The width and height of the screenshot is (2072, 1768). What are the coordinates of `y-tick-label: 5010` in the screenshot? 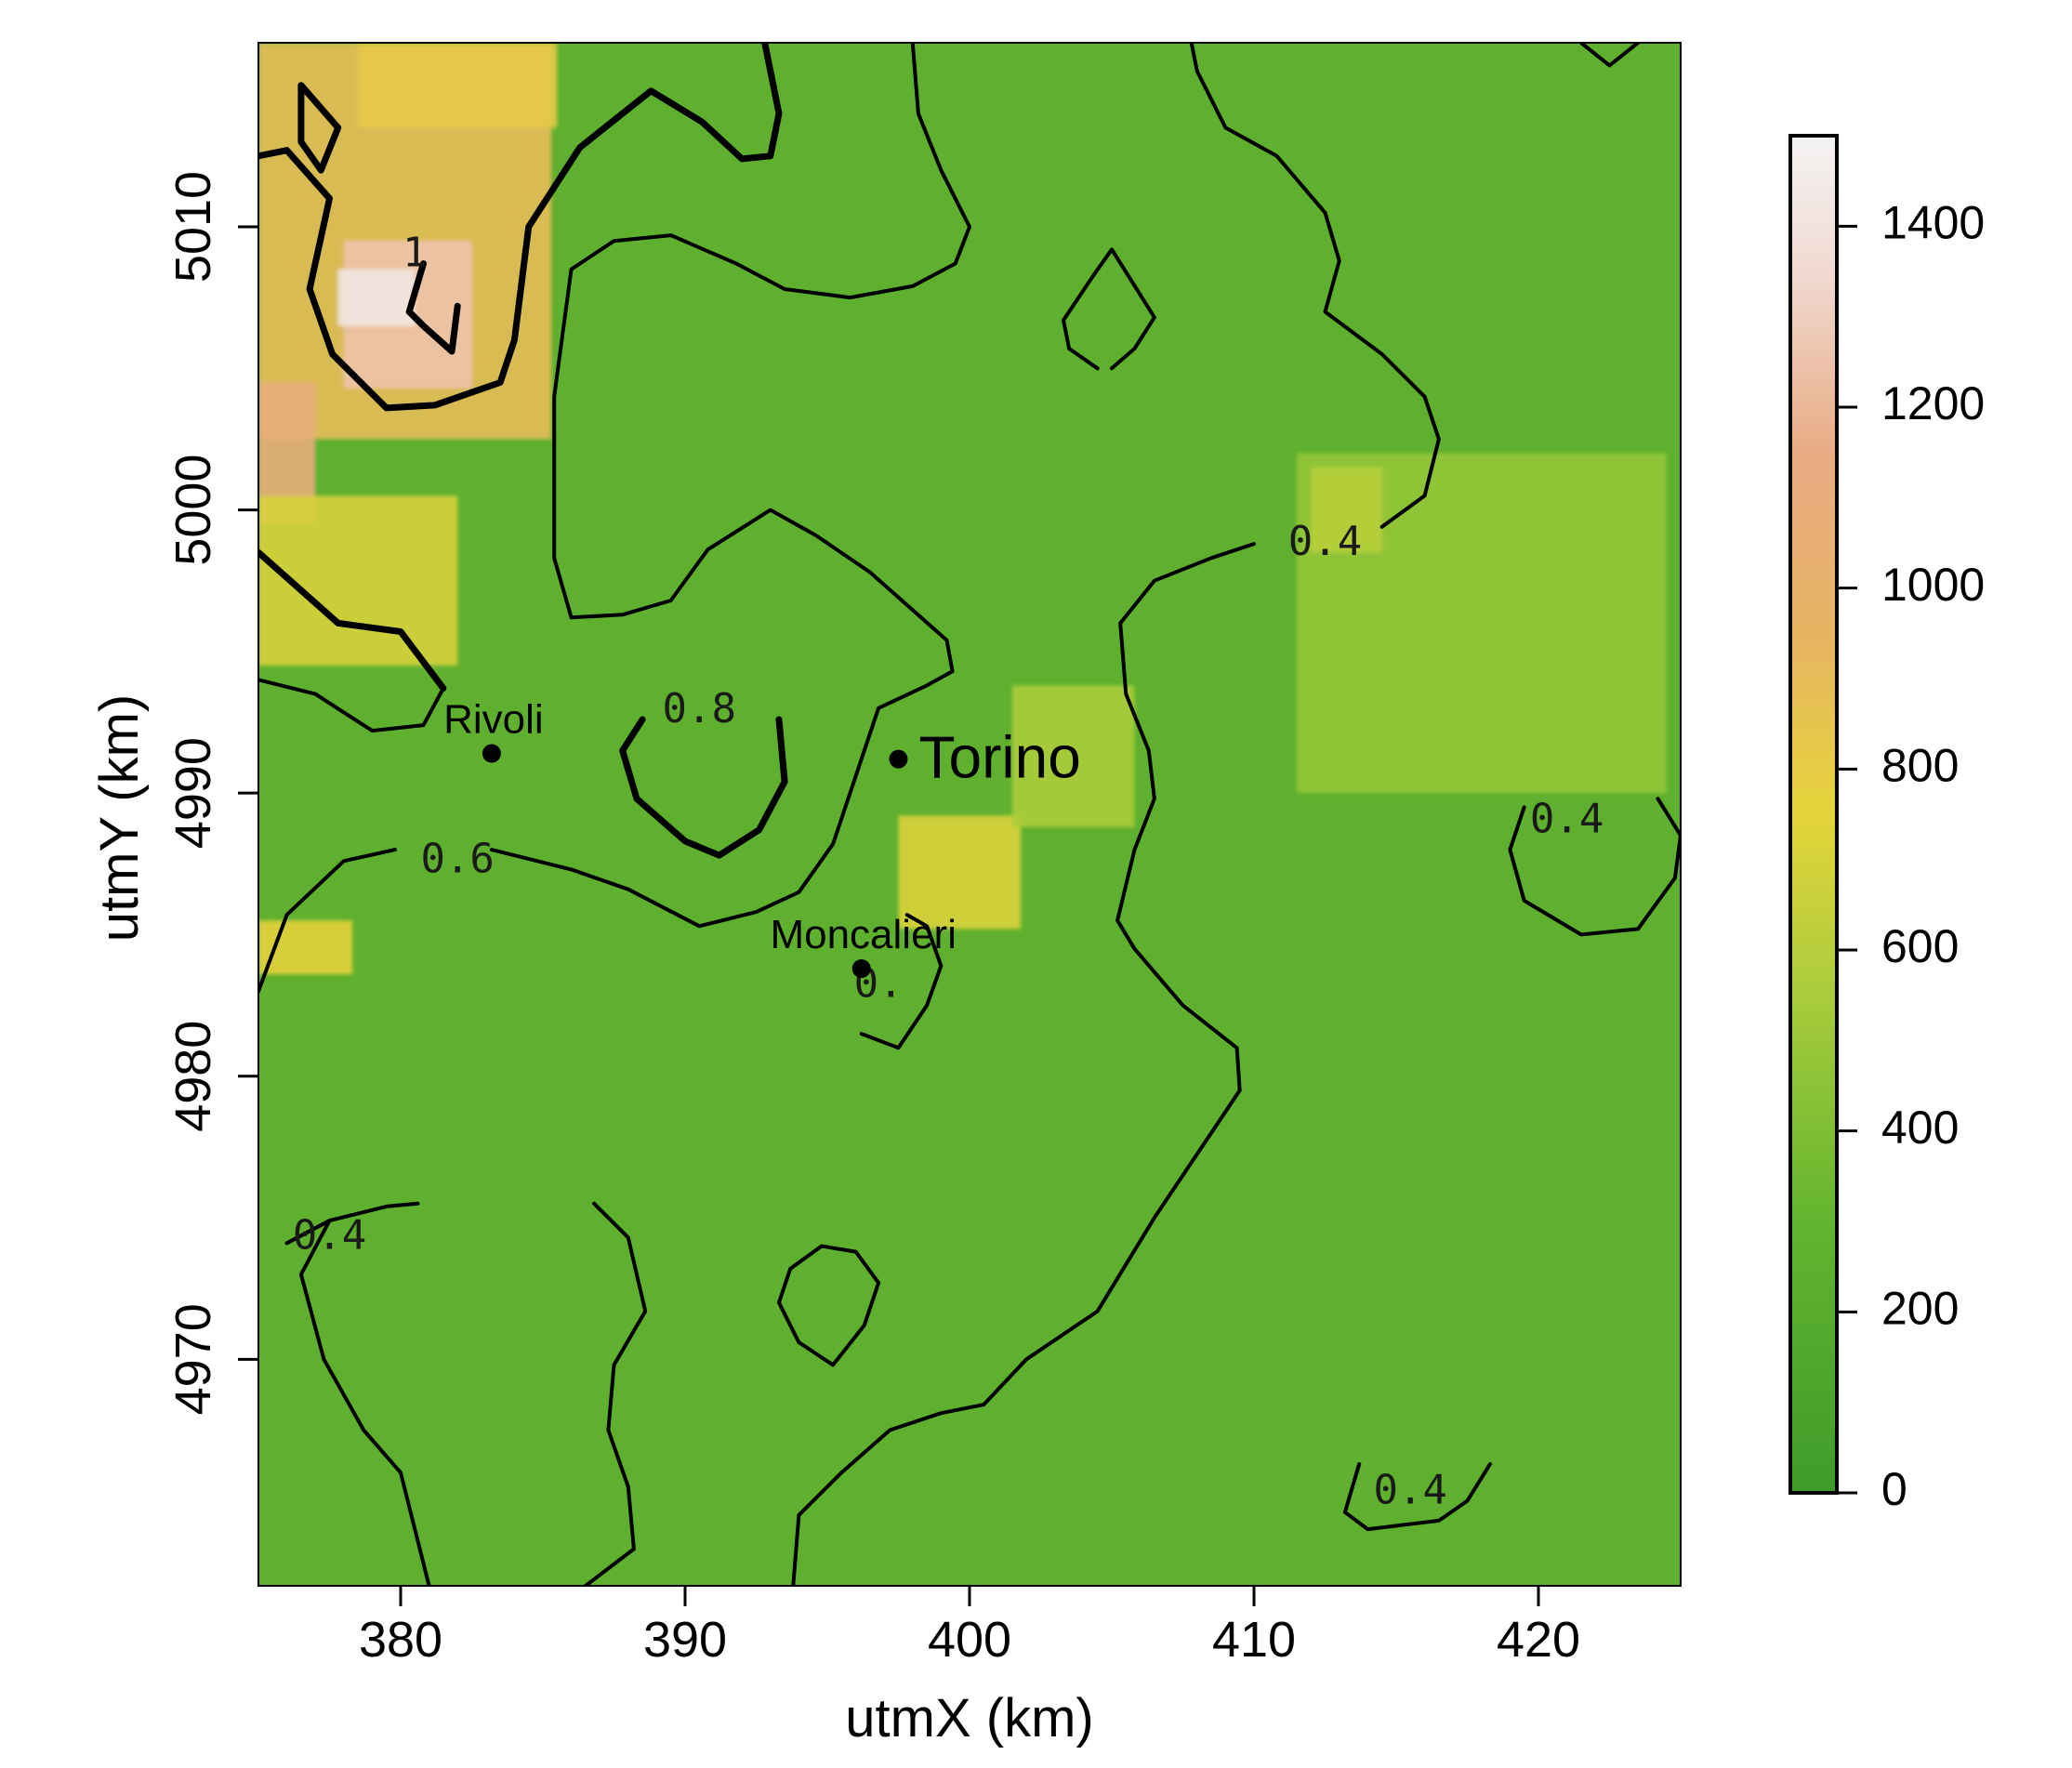 It's located at (193, 227).